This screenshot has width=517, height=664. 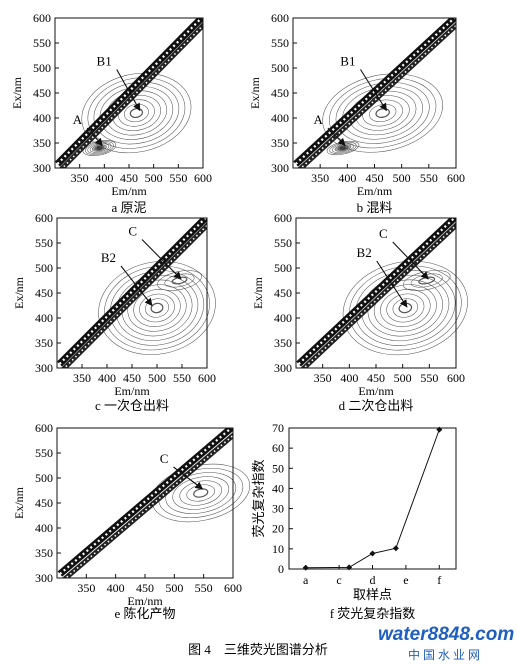 I want to click on data-point-f, so click(x=439, y=429).